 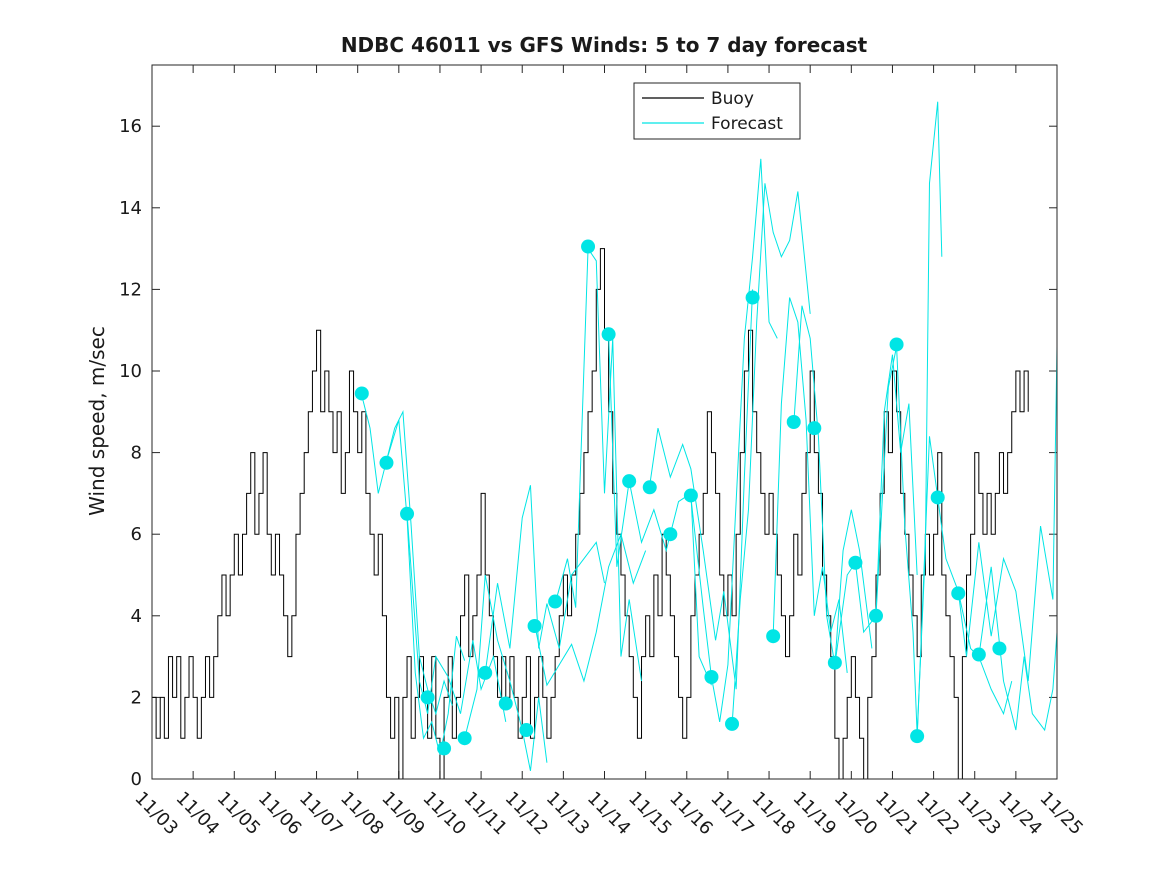 What do you see at coordinates (136, 534) in the screenshot?
I see `y-tick-label: 6` at bounding box center [136, 534].